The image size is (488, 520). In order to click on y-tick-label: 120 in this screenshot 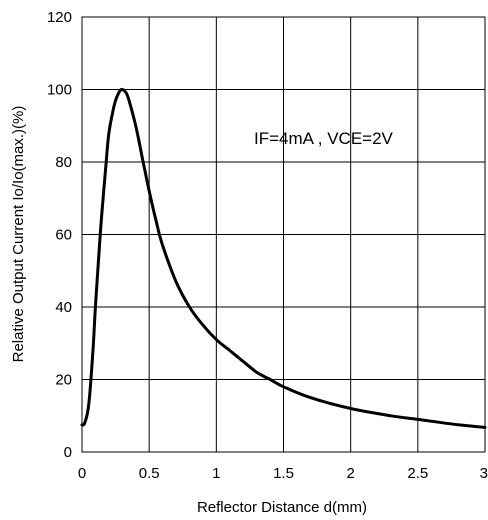, I will do `click(59, 17)`.